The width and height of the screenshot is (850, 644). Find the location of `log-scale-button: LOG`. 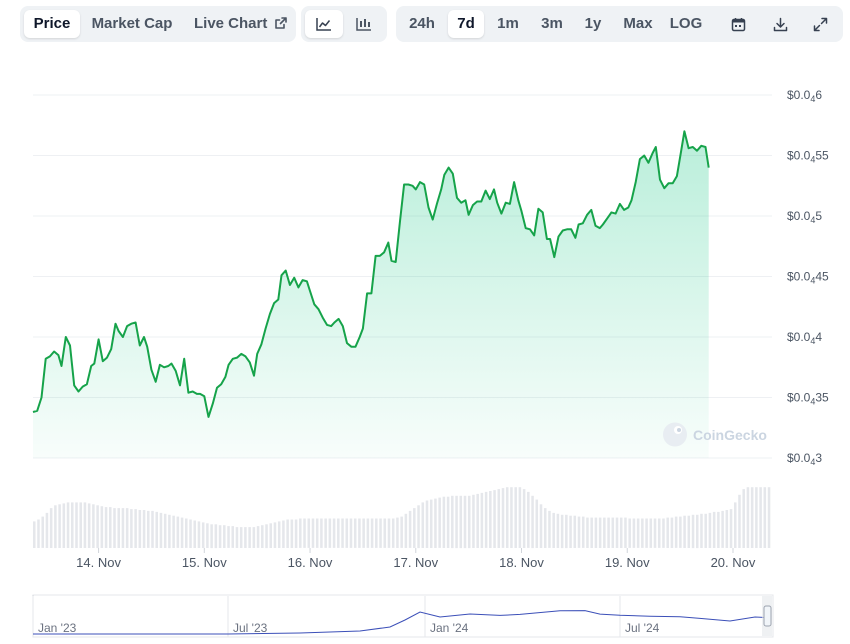

log-scale-button: LOG is located at coordinates (686, 23).